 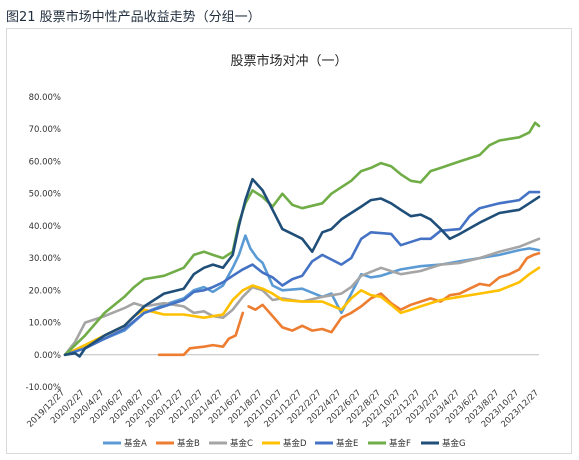 I want to click on legend-item: 基金A, so click(x=125, y=443).